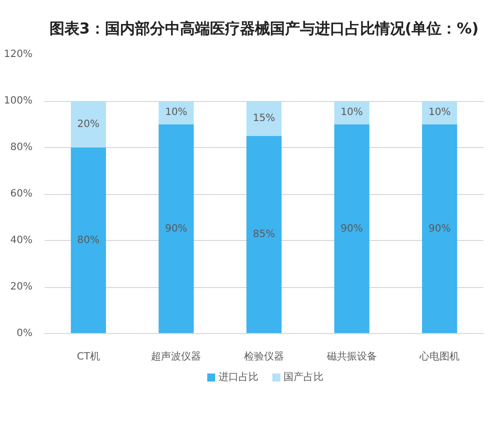  I want to click on data-label: 15%, so click(264, 118).